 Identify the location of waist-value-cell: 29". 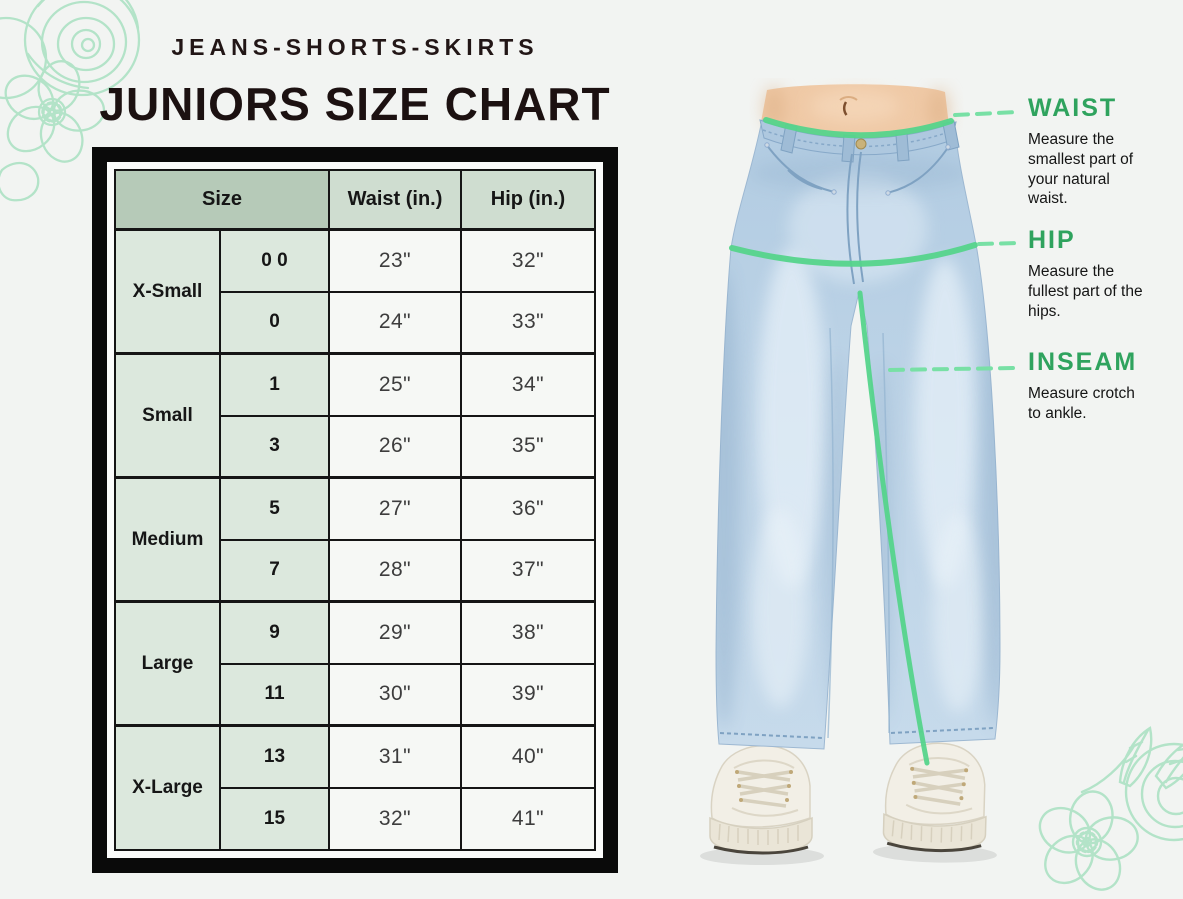
(395, 632).